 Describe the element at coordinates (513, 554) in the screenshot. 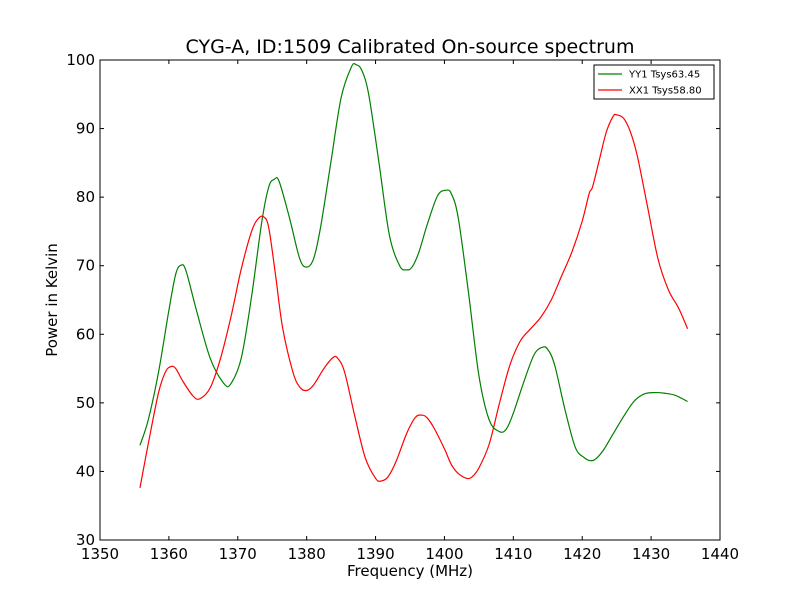

I see `x-tick-label: 1410` at that location.